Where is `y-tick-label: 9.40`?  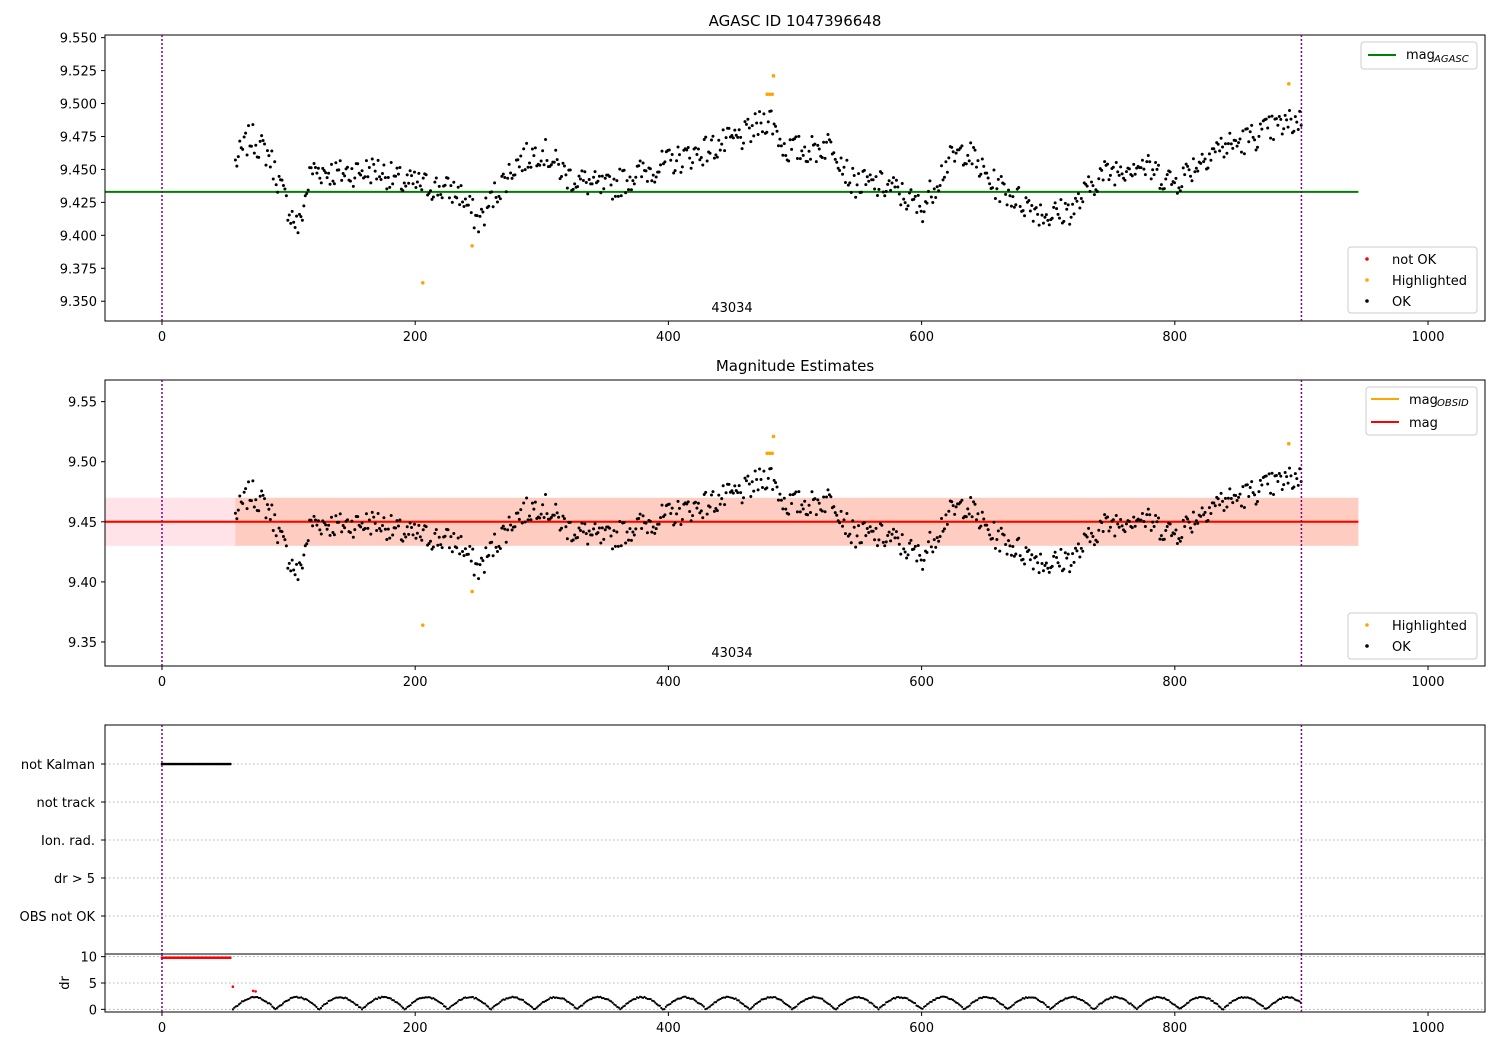 y-tick-label: 9.40 is located at coordinates (82, 583).